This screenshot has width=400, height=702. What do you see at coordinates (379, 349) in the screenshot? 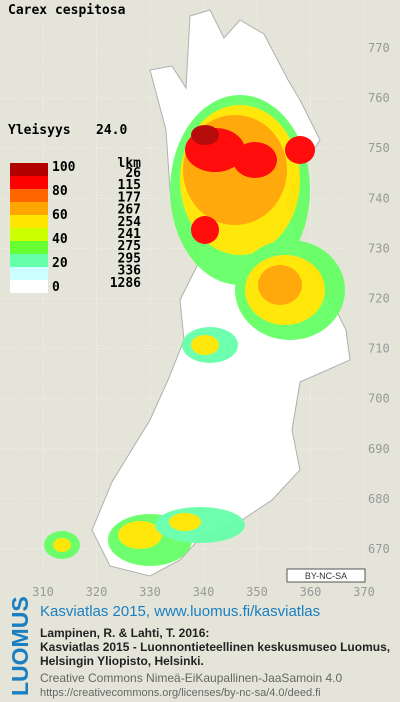
I see `y-tick-label: 710` at bounding box center [379, 349].